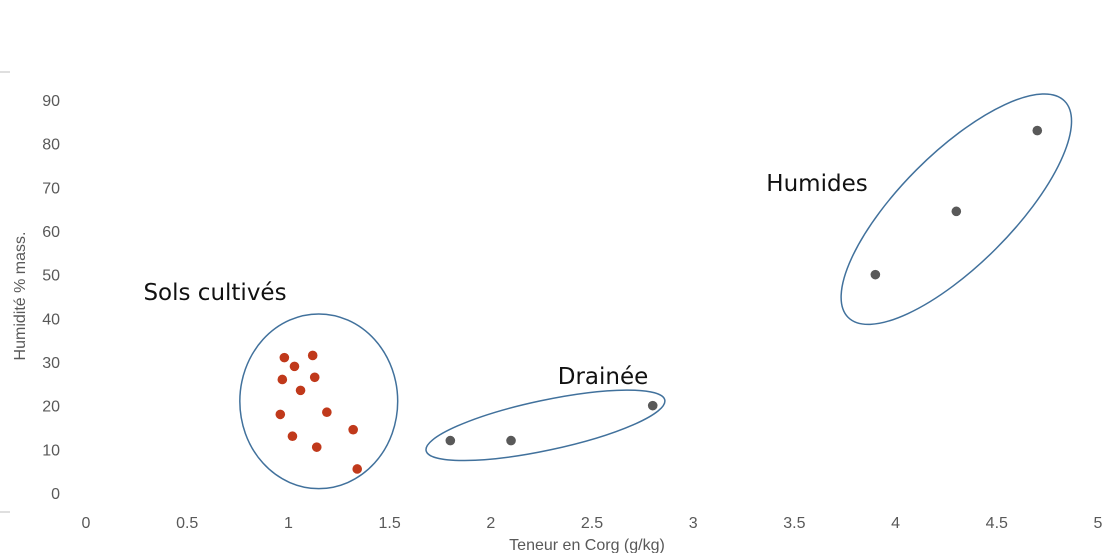 This screenshot has height=553, width=1104. I want to click on y-tick-label: 10, so click(51, 450).